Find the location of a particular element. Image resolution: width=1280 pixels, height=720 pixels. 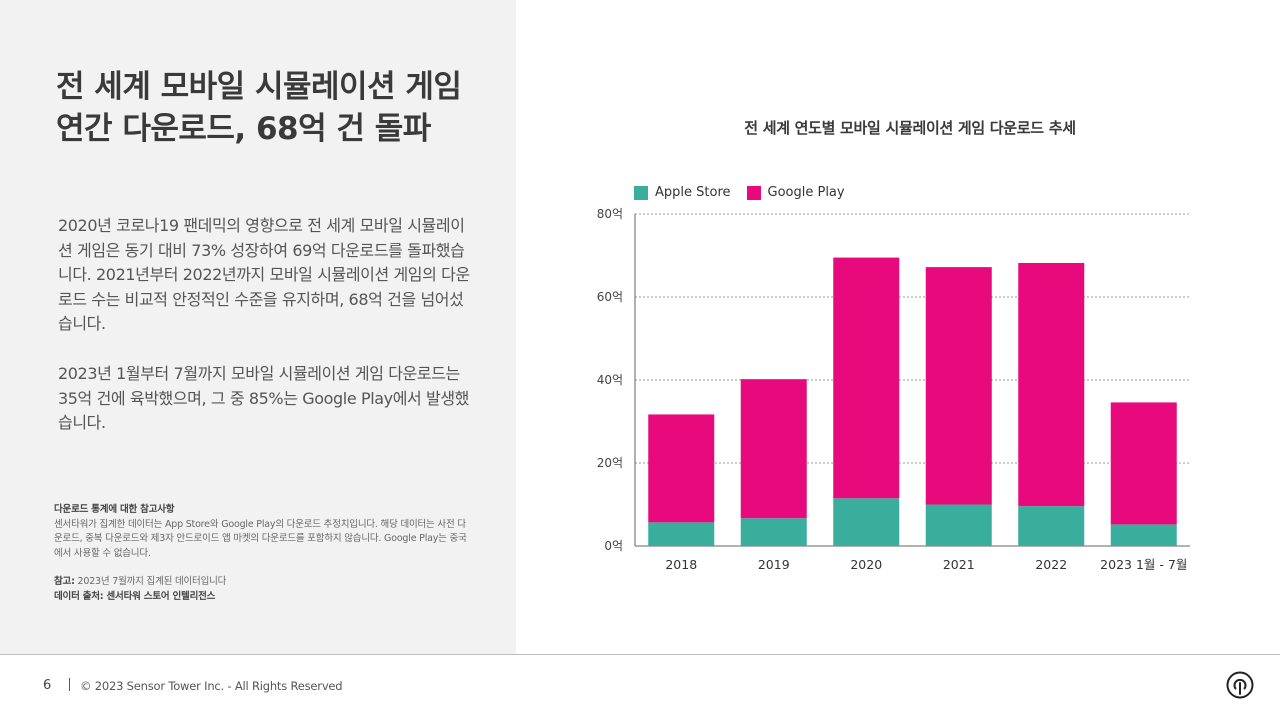

x-tick-label: 2018 is located at coordinates (681, 564).